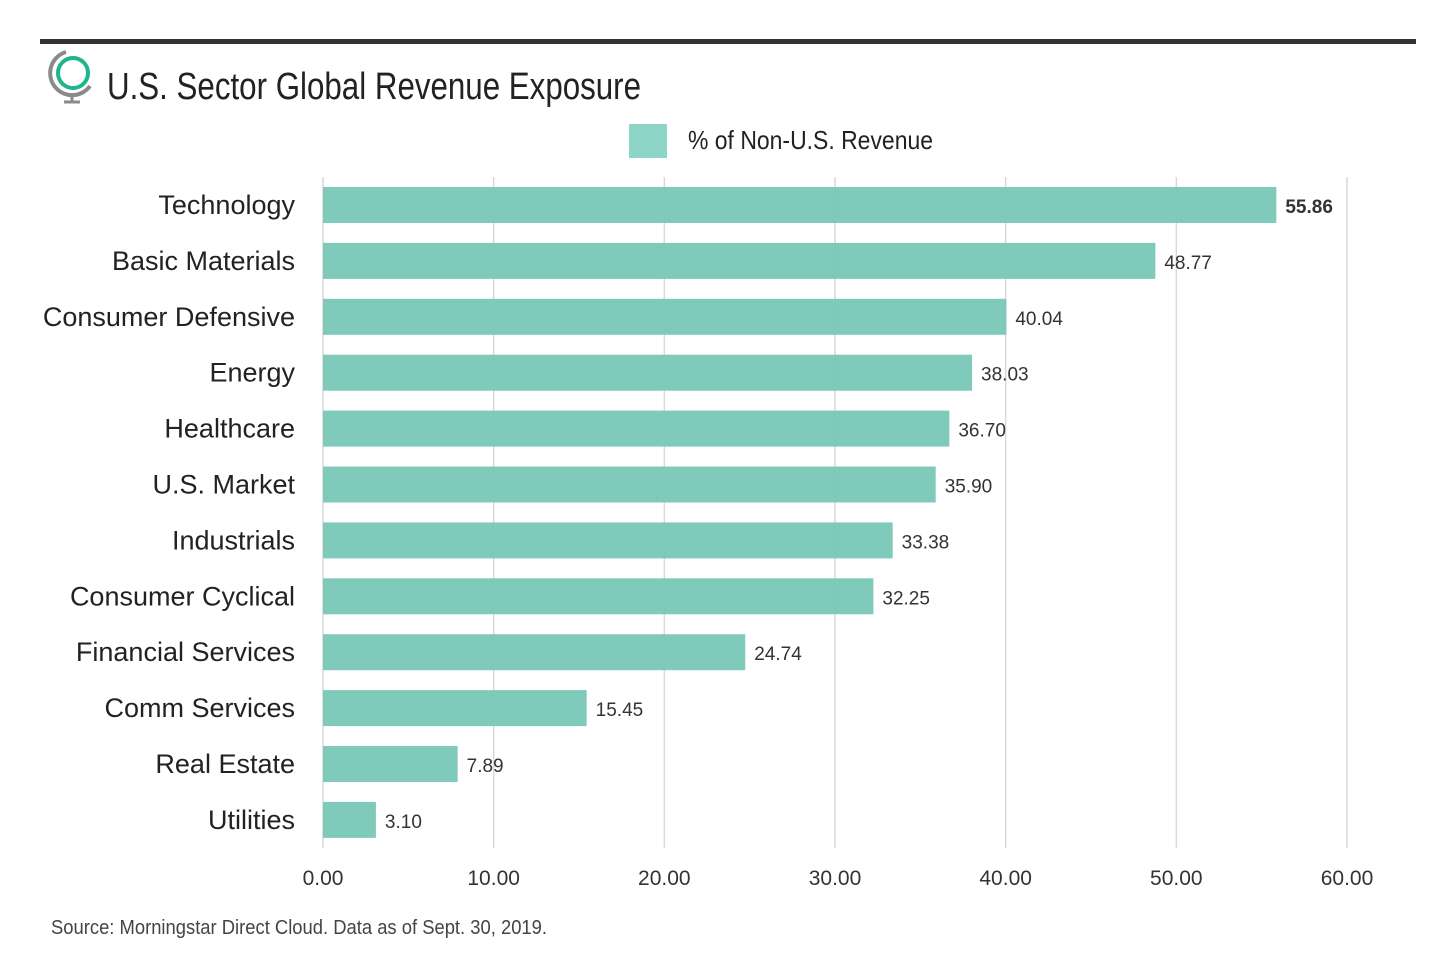 The height and width of the screenshot is (969, 1456). What do you see at coordinates (835, 878) in the screenshot?
I see `x-tick-label: 30.00` at bounding box center [835, 878].